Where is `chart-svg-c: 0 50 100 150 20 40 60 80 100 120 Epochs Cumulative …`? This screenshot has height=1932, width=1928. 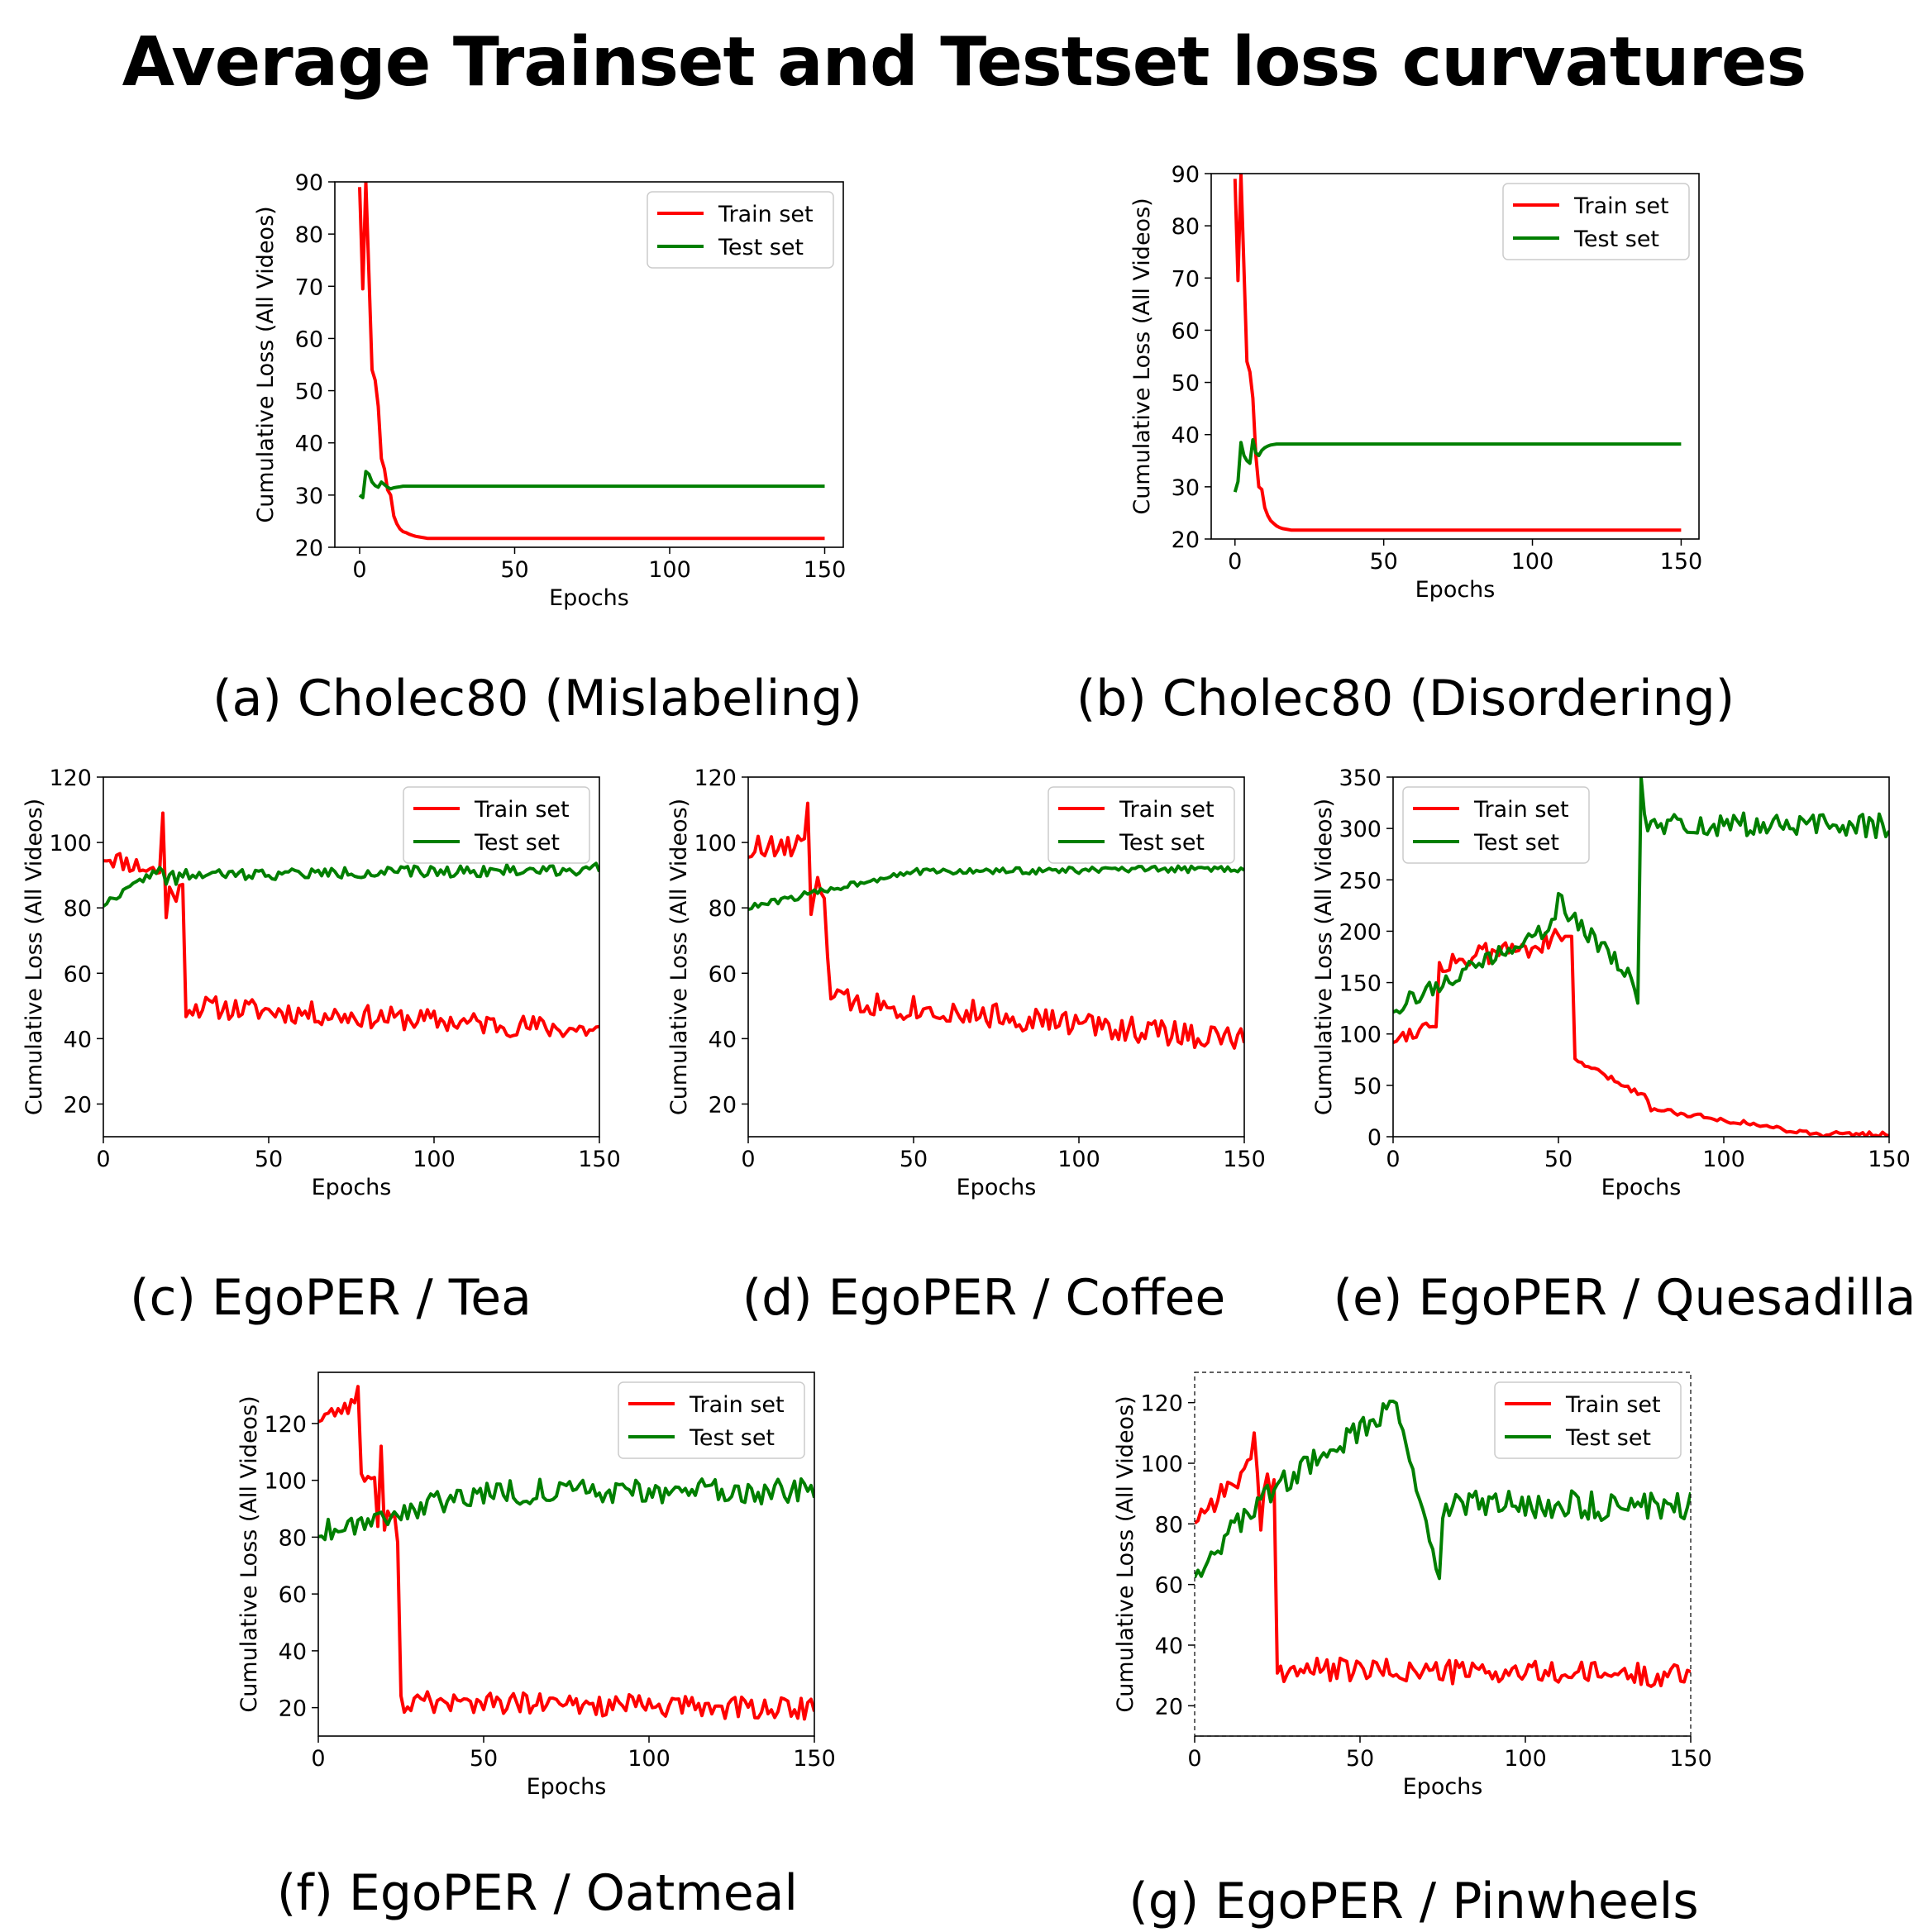
chart-svg-c: 0 50 100 150 20 40 60 80 100 120 Epochs Cumulative … is located at coordinates (321, 983).